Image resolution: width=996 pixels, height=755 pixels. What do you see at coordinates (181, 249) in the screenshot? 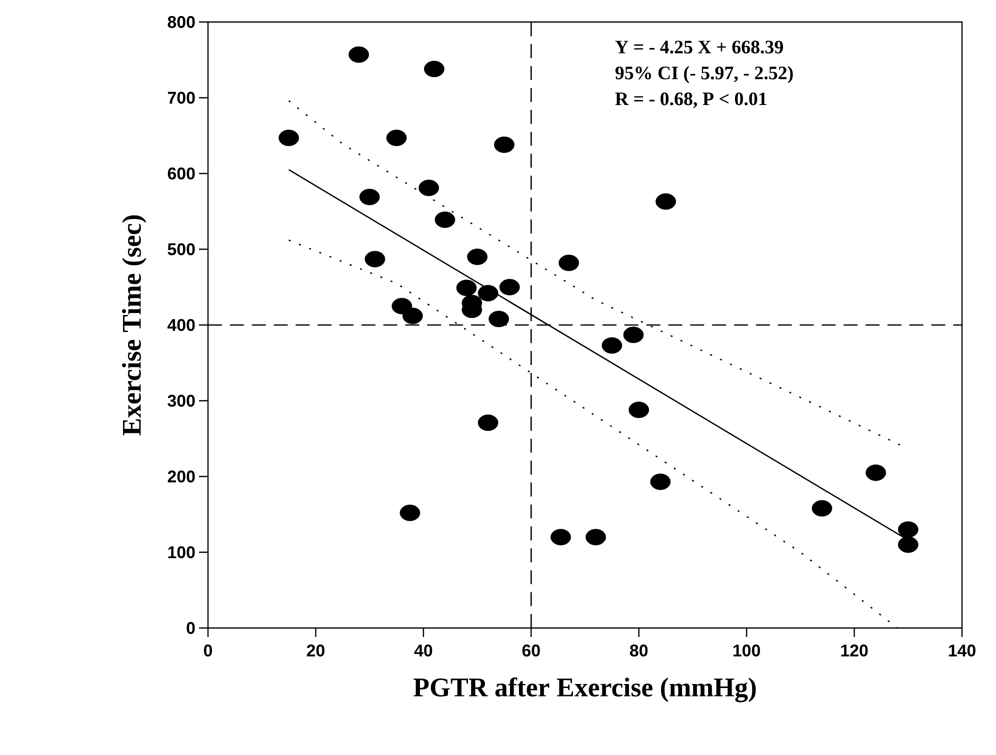
I see `y-tick-label: 500` at bounding box center [181, 249].